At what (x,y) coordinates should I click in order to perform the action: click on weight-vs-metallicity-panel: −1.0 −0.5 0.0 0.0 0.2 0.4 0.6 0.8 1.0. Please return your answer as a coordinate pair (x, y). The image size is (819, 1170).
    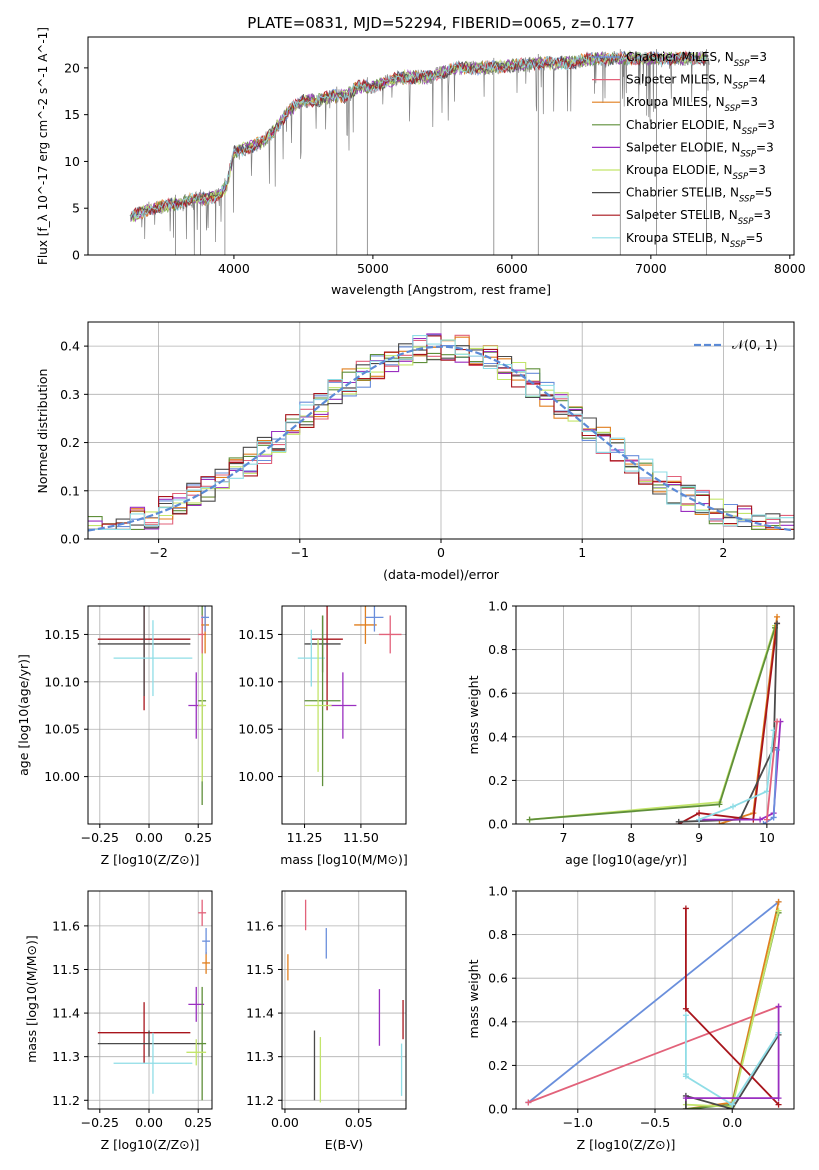
    Looking at the image, I should click on (641, 1007).